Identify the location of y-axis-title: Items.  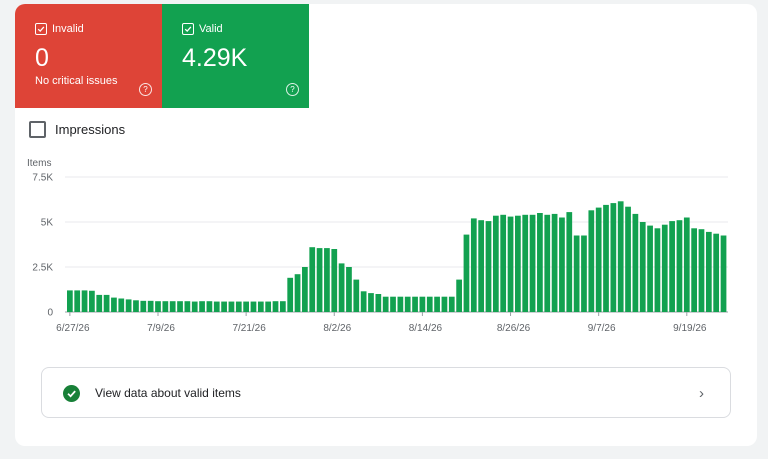
(39, 163).